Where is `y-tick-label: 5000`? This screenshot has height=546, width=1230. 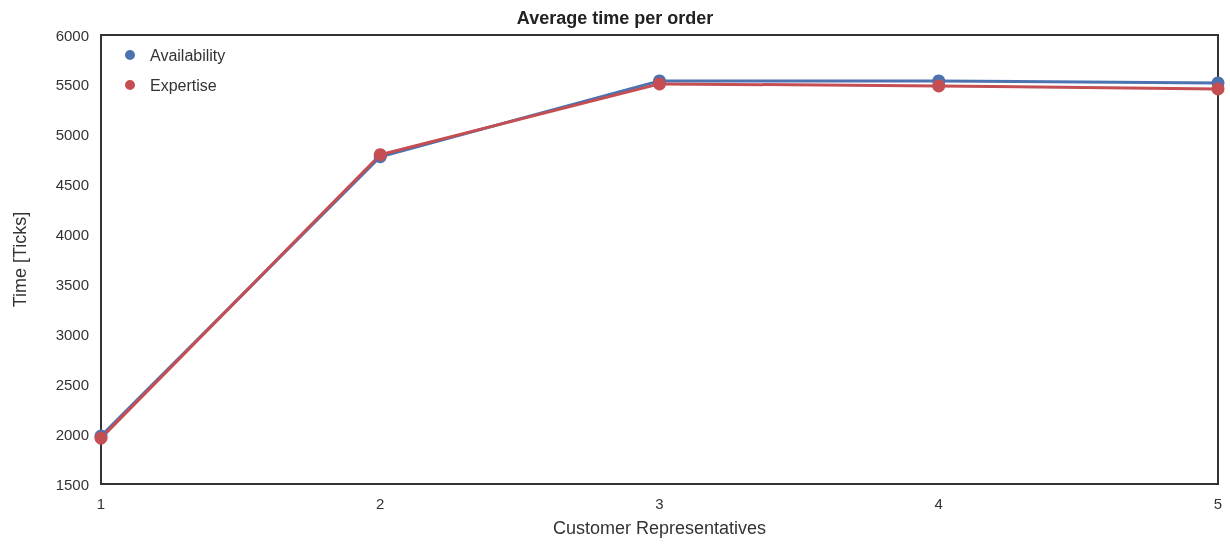
y-tick-label: 5000 is located at coordinates (72, 135).